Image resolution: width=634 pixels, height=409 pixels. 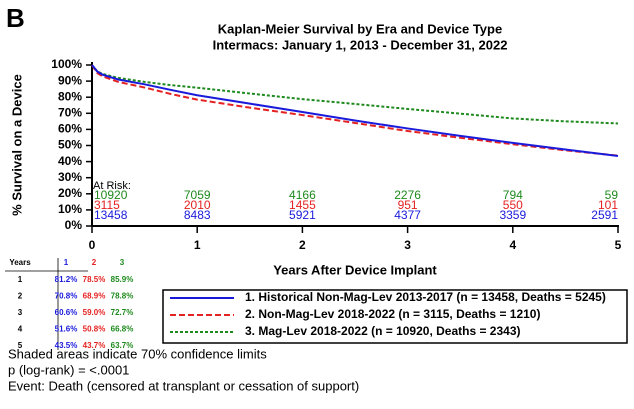 What do you see at coordinates (612, 195) in the screenshot?
I see `at-risk-count: 59` at bounding box center [612, 195].